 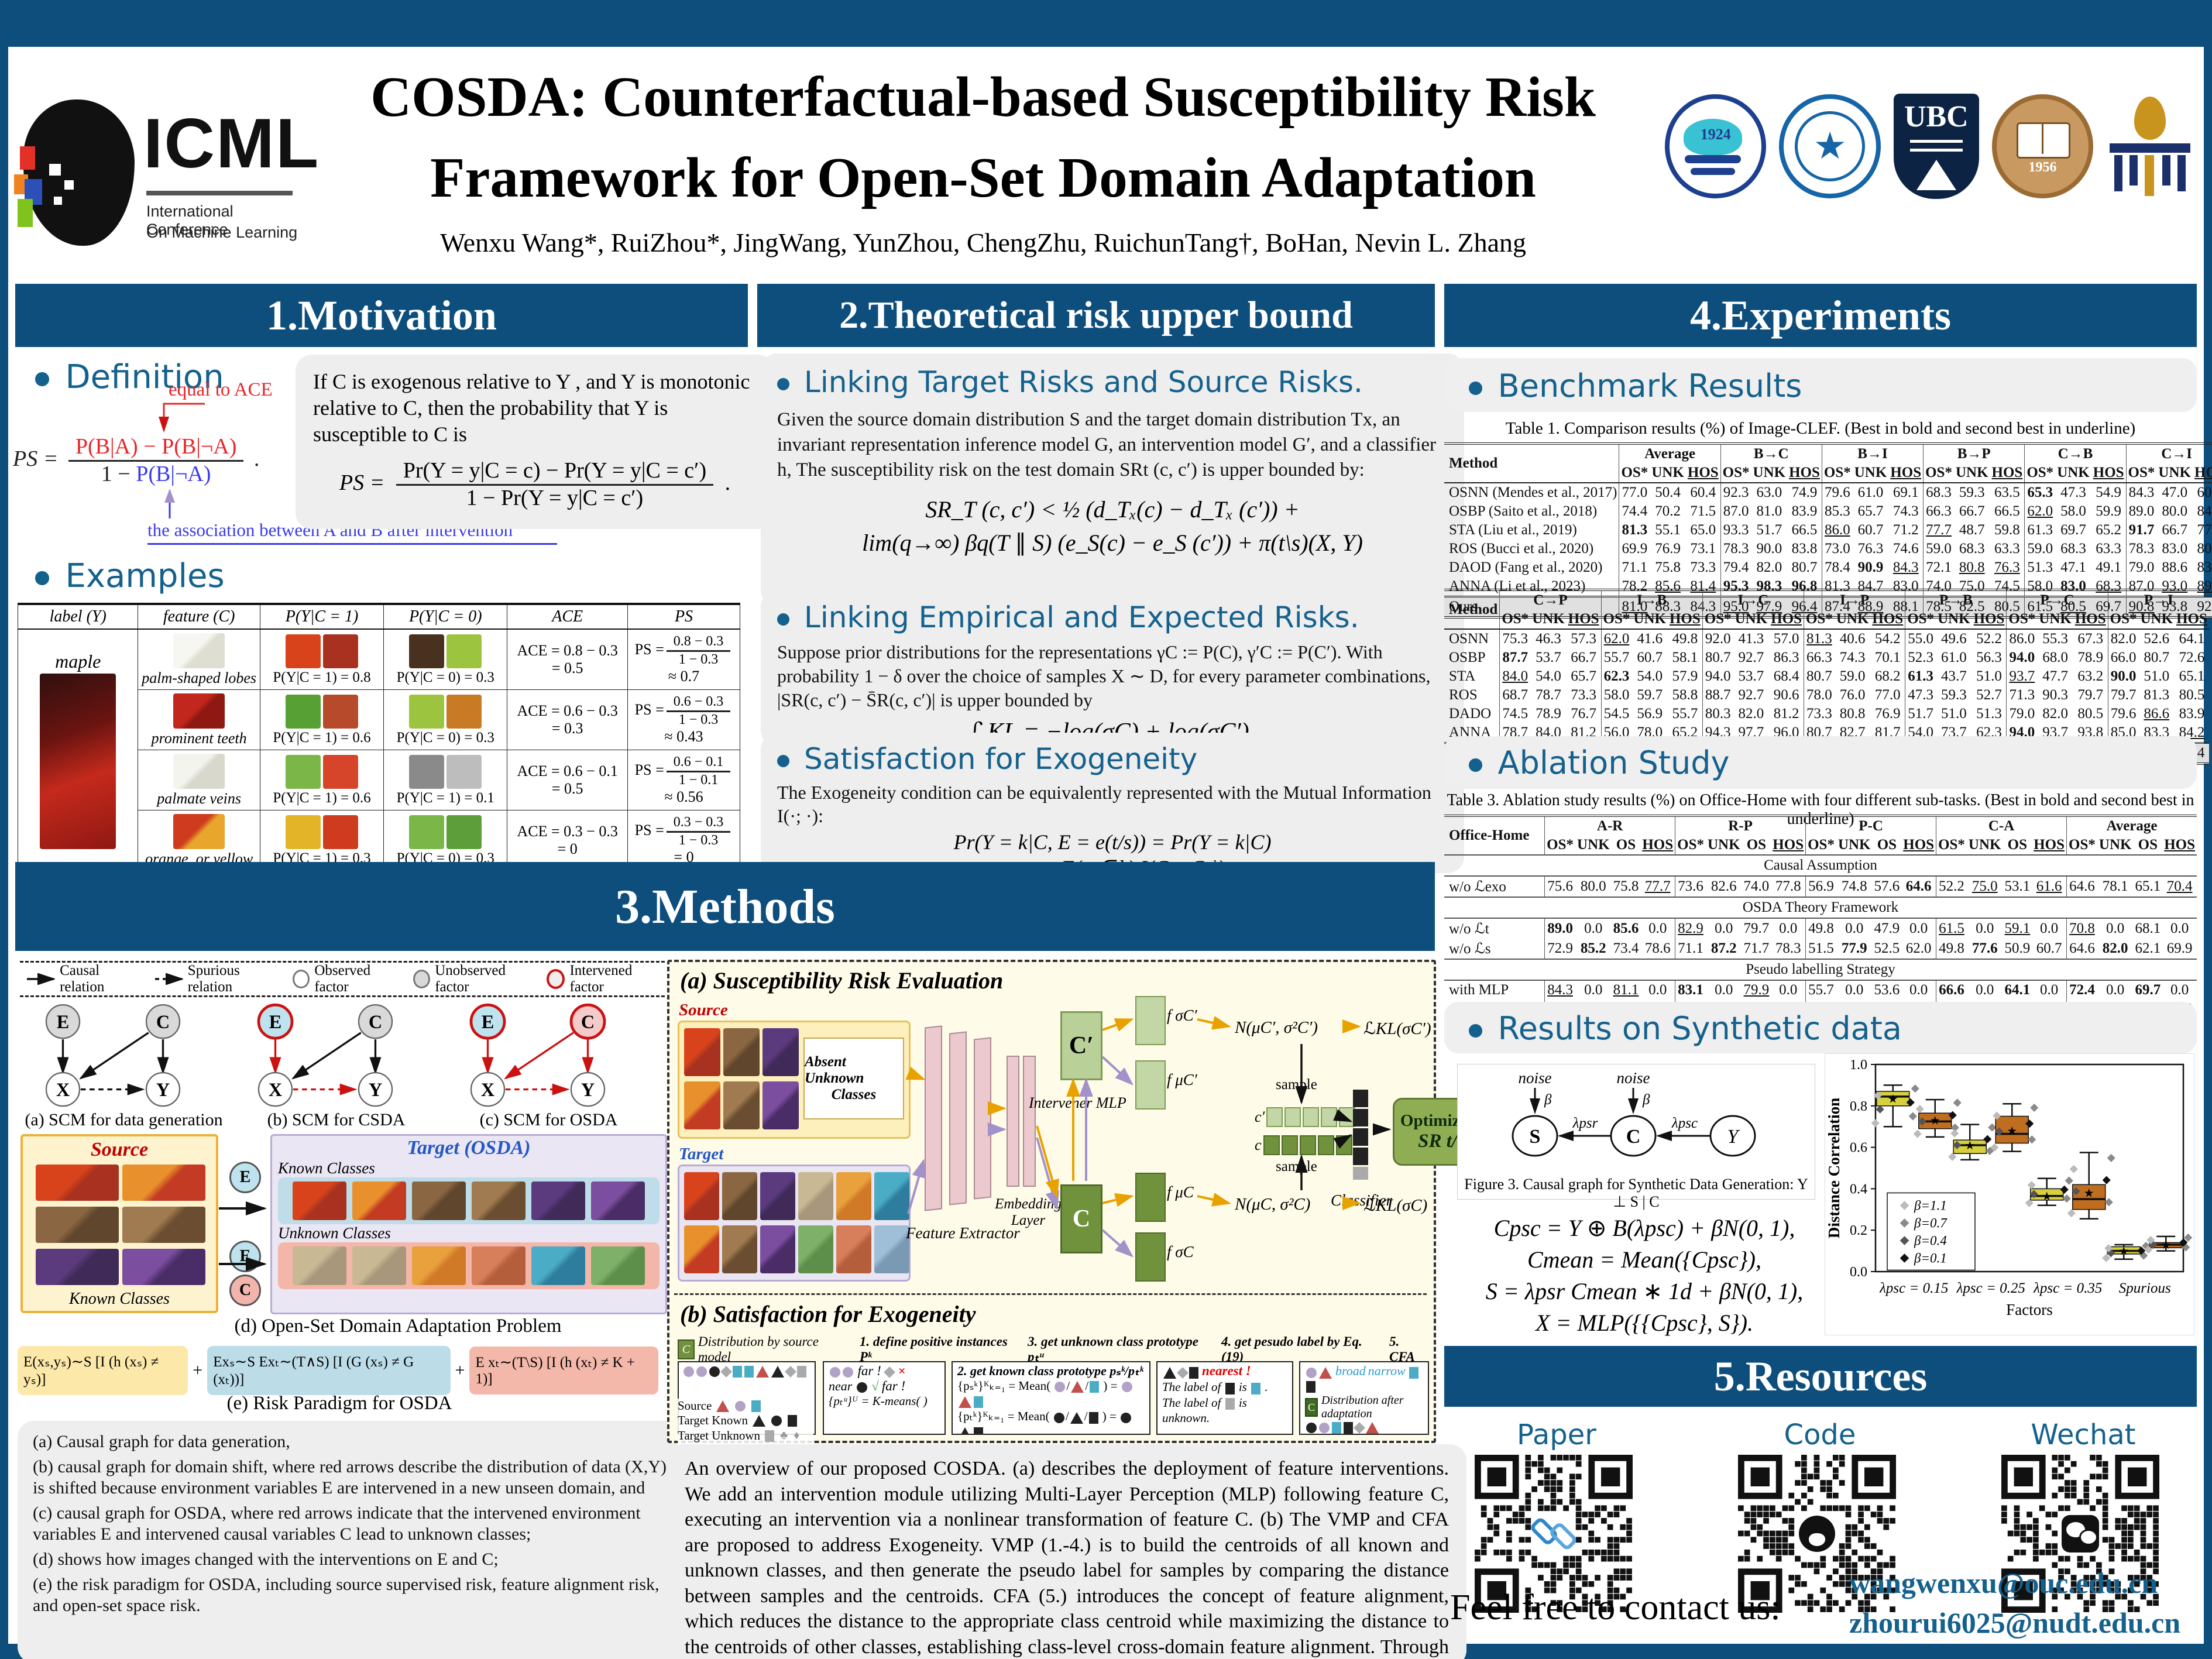 I want to click on svg-text: Spurious, so click(x=2145, y=1288).